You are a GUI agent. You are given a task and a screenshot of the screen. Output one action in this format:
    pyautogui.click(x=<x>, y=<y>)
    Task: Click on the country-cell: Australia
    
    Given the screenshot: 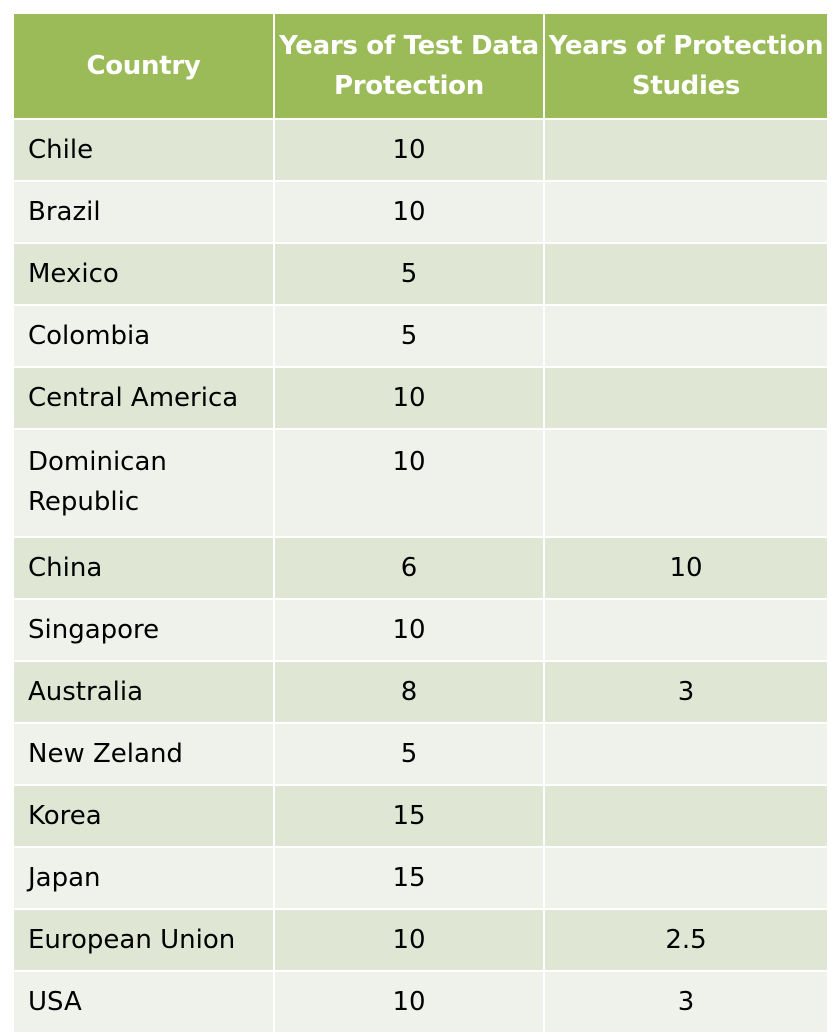 What is the action you would take?
    pyautogui.click(x=143, y=692)
    